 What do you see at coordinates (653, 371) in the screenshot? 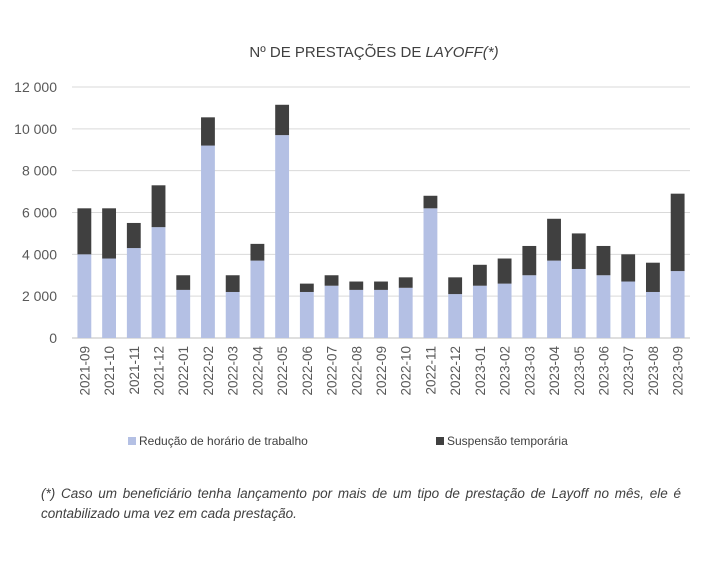
I see `x-tick-label: 2023-08` at bounding box center [653, 371].